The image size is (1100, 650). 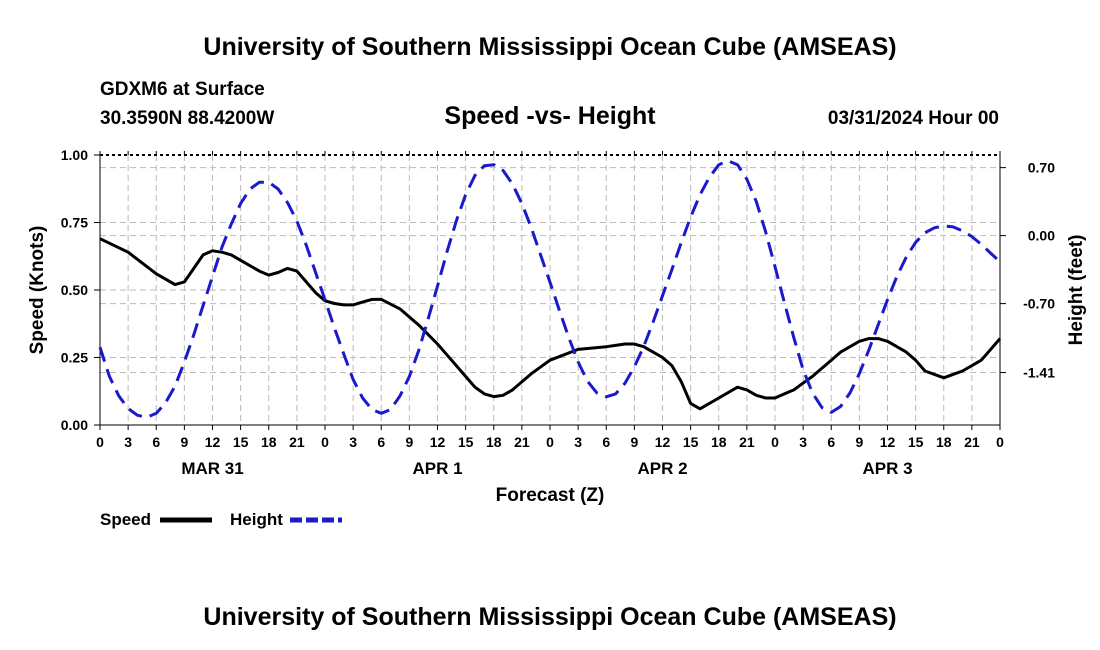 What do you see at coordinates (182, 89) in the screenshot?
I see `station-label: GDXM6 at Surface` at bounding box center [182, 89].